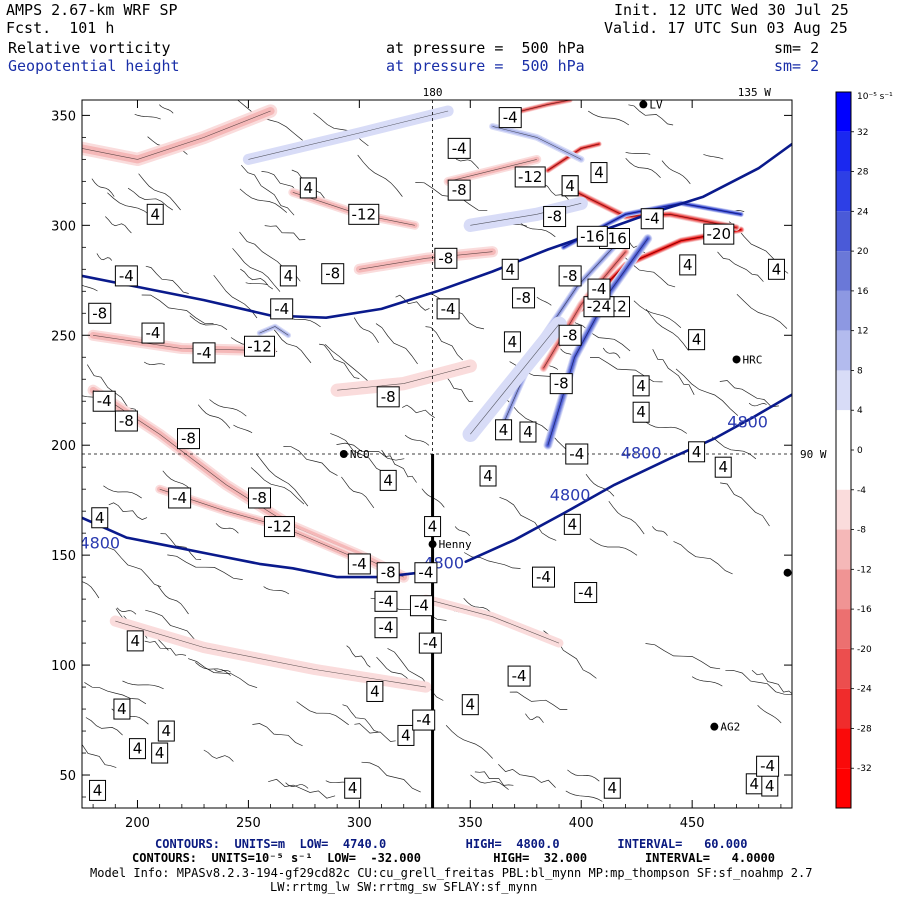 The height and width of the screenshot is (900, 900). I want to click on colorbar-tick-label: -4, so click(861, 491).